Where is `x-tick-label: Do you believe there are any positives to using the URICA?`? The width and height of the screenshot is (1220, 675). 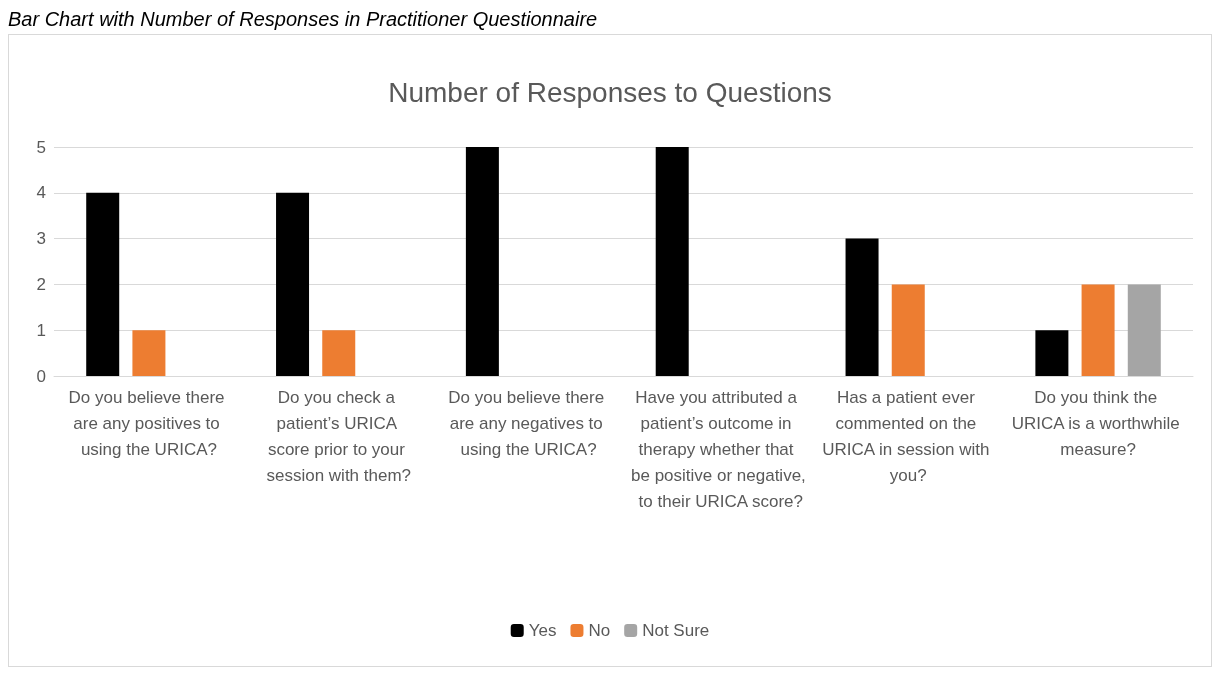 x-tick-label: Do you believe there are any positives to using the URICA? is located at coordinates (149, 423).